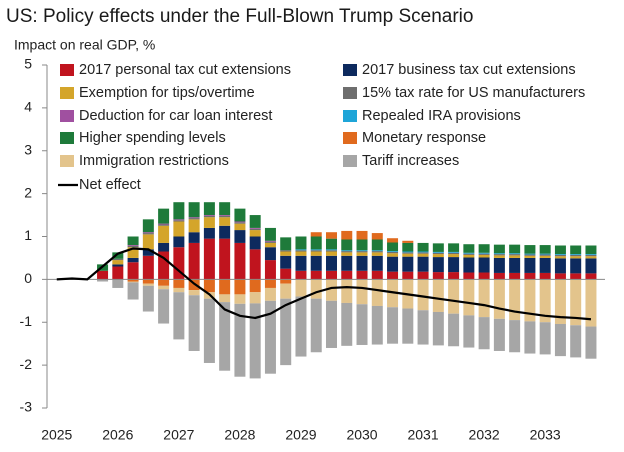  I want to click on legend-label: Exemption for tips/overtime, so click(167, 93).